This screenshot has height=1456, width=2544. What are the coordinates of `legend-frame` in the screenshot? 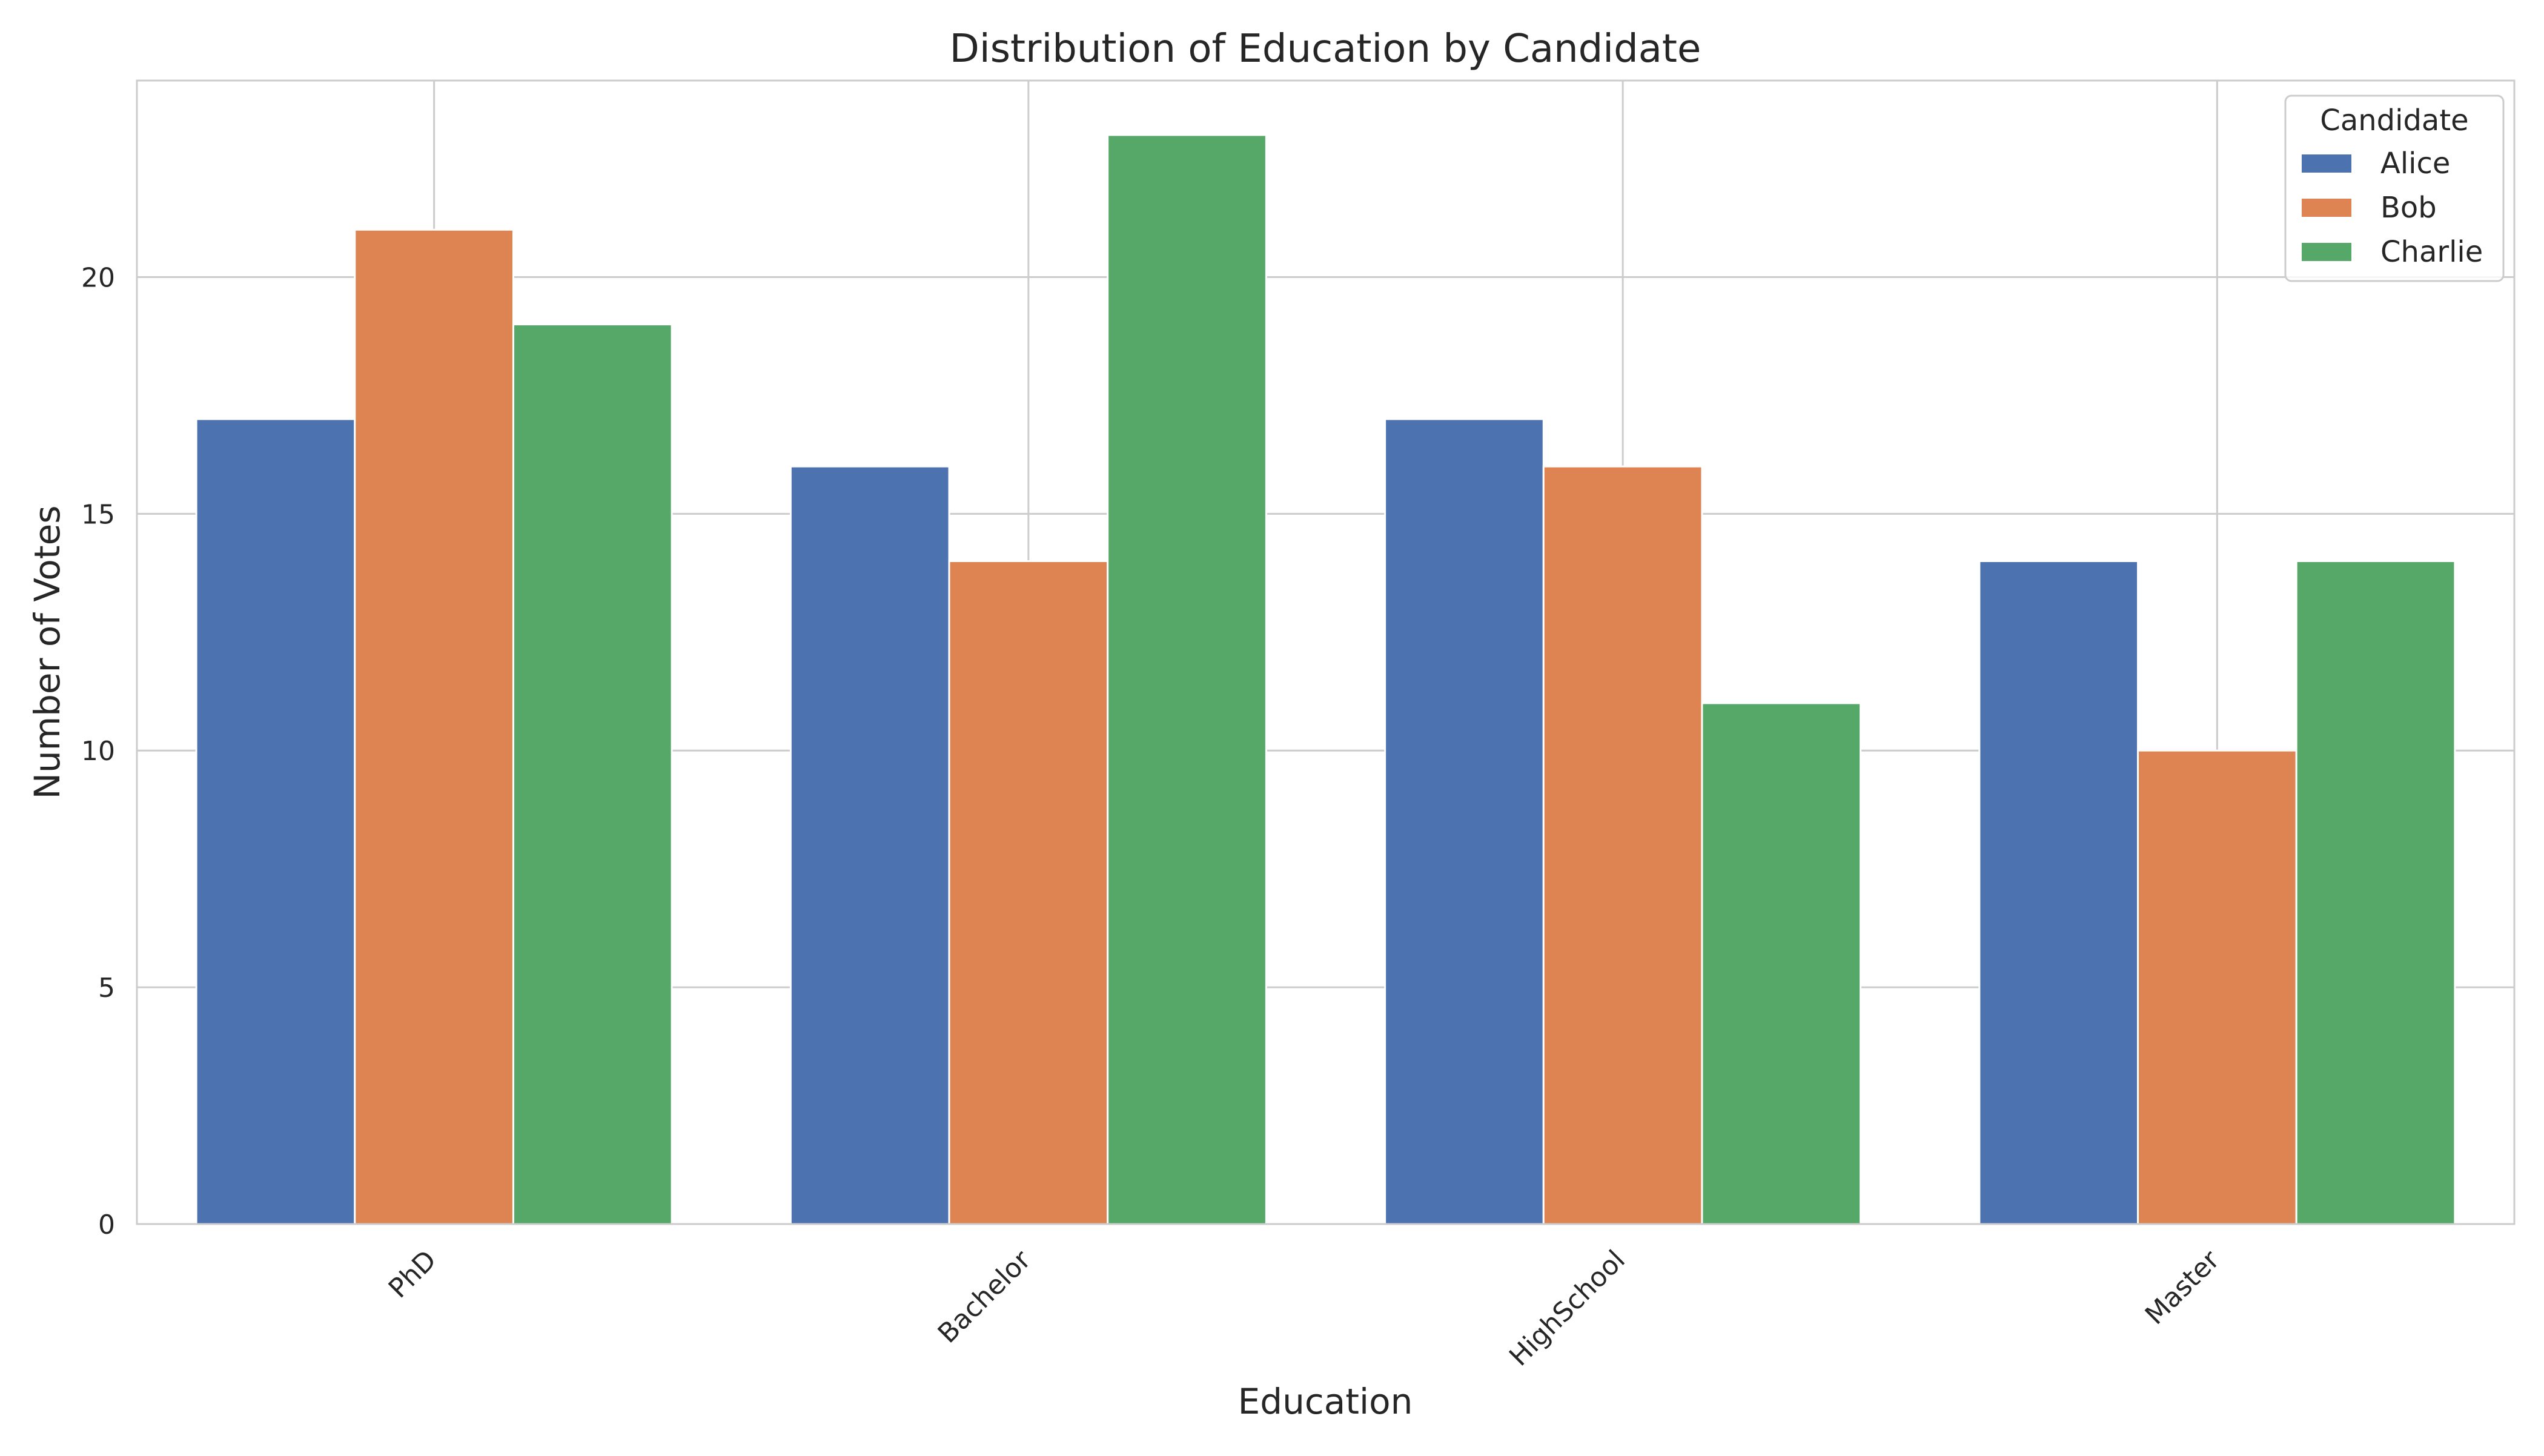 It's located at (2394, 188).